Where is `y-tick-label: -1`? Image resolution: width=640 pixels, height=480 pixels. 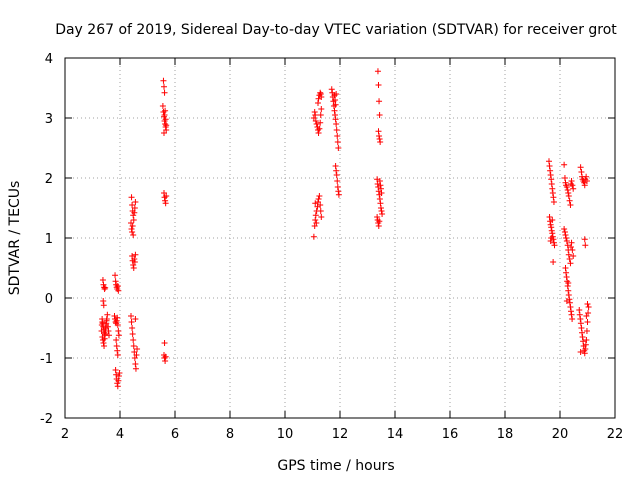 y-tick-label: -1 is located at coordinates (46, 359).